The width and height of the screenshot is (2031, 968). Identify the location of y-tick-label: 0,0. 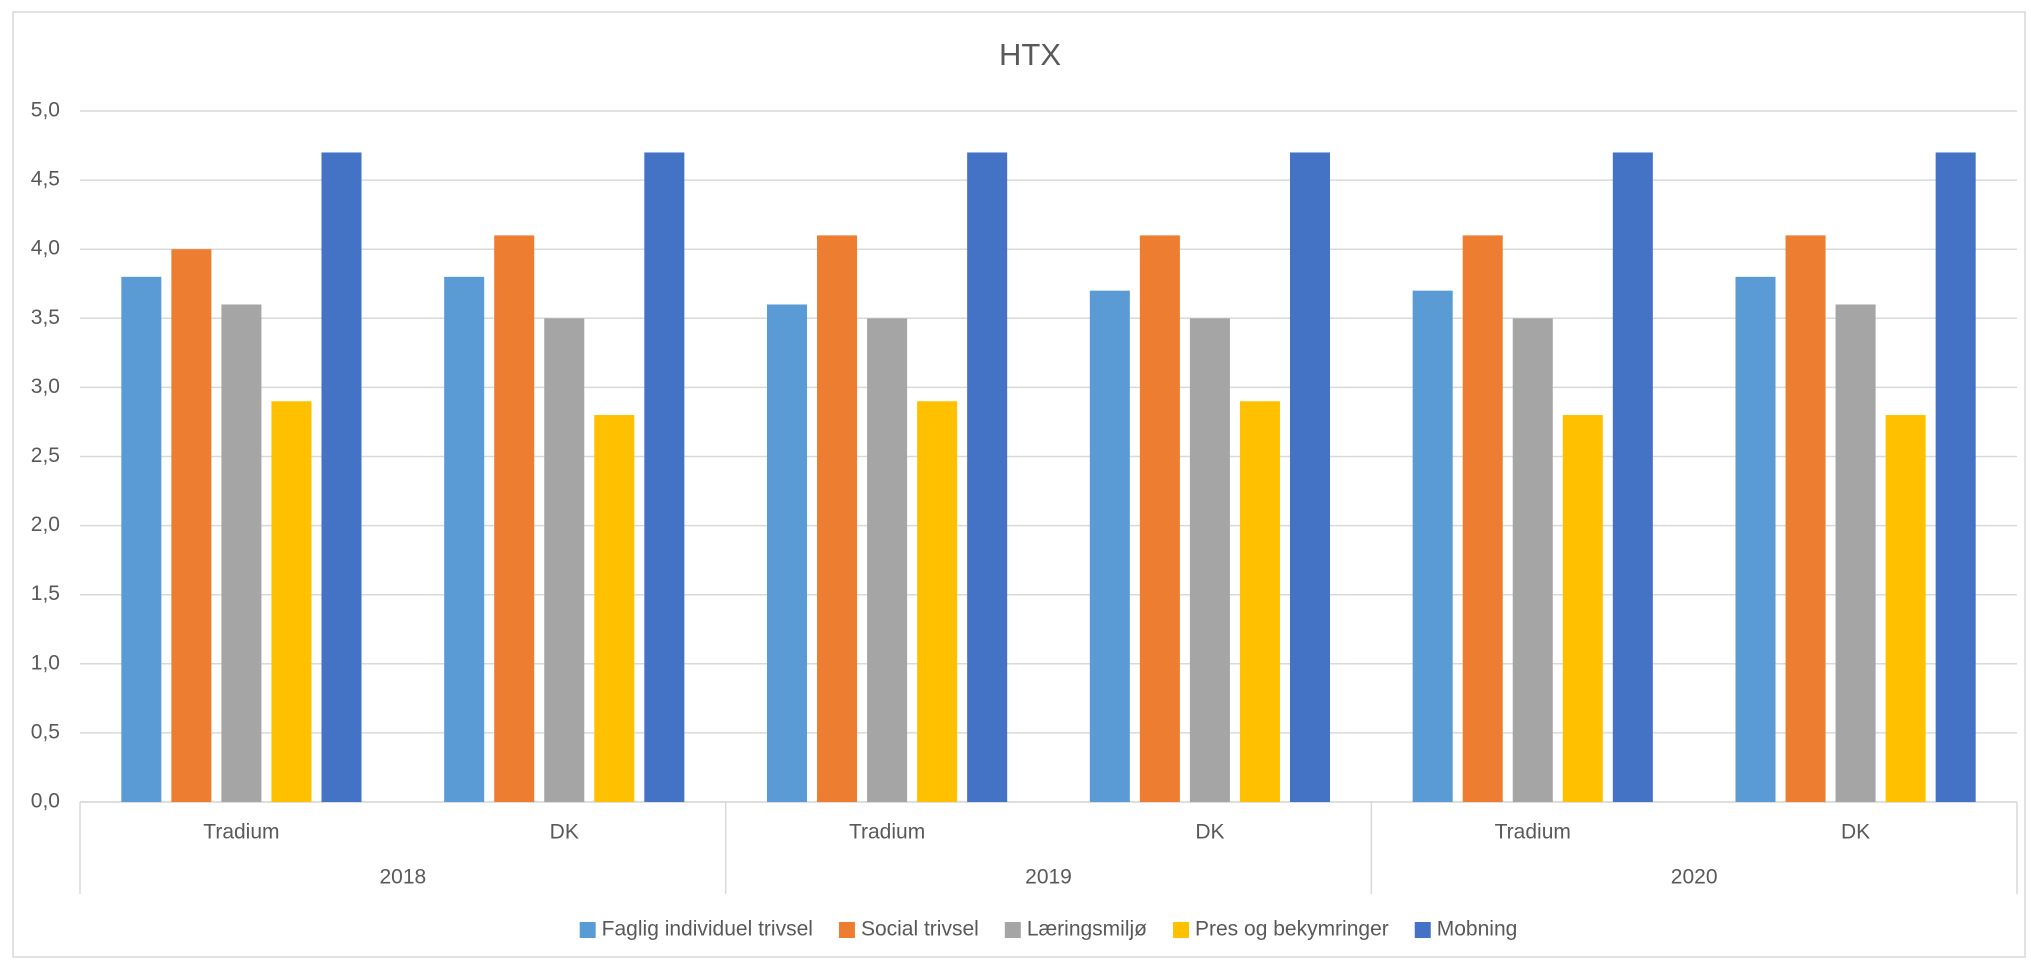
(45, 801).